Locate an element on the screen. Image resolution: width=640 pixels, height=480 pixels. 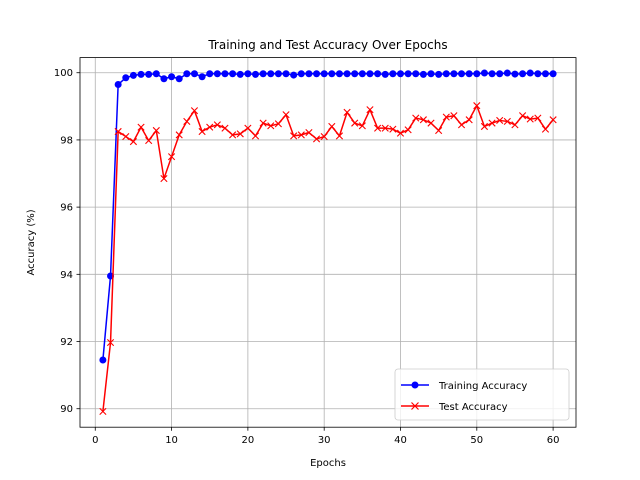
x-tick-label: 30 is located at coordinates (324, 440).